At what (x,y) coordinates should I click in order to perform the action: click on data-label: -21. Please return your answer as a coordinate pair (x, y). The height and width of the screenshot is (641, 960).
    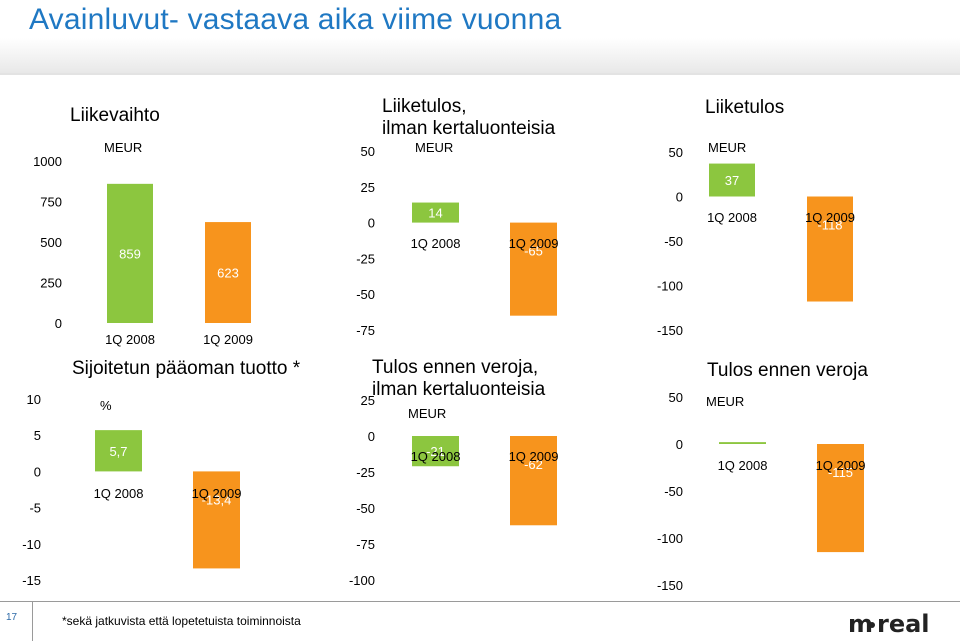
    Looking at the image, I should click on (435, 451).